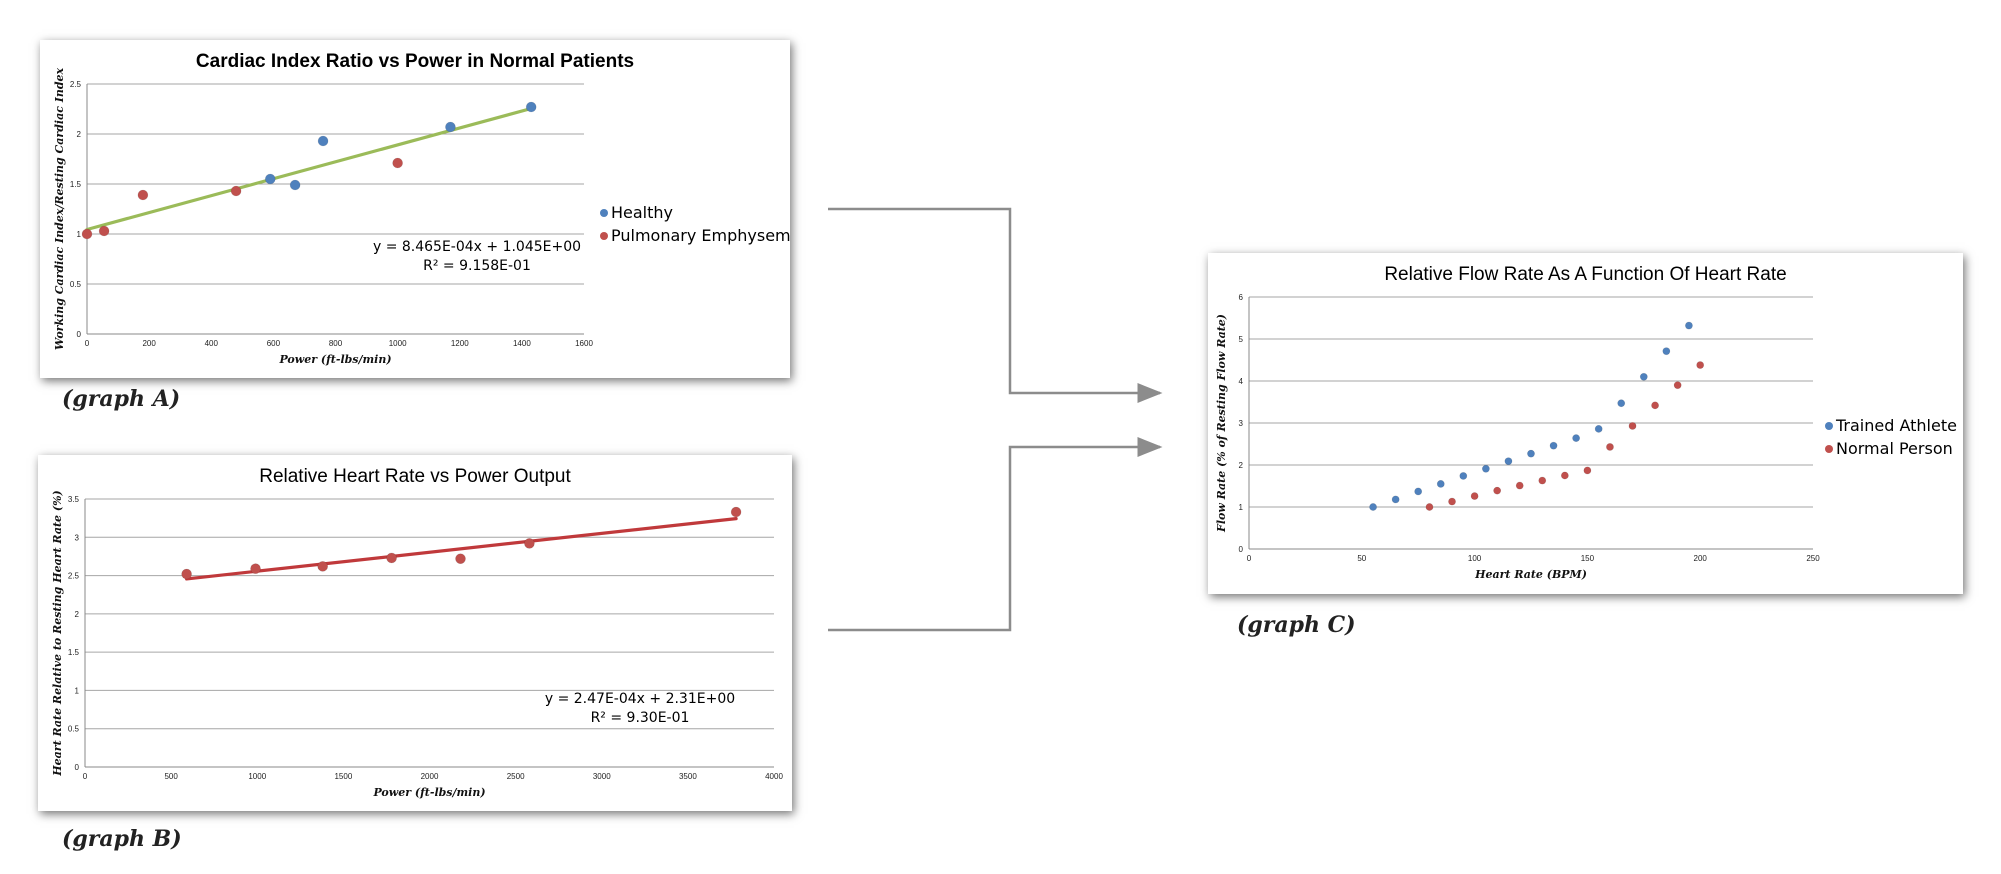 The height and width of the screenshot is (874, 2001). What do you see at coordinates (584, 343) in the screenshot?
I see `x-tick-label: 1600` at bounding box center [584, 343].